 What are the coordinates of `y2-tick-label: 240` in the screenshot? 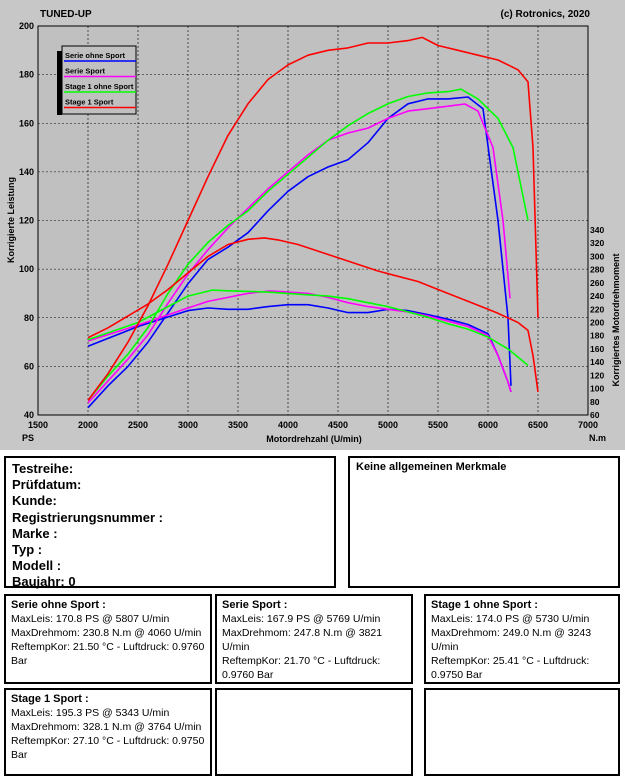 It's located at (597, 296).